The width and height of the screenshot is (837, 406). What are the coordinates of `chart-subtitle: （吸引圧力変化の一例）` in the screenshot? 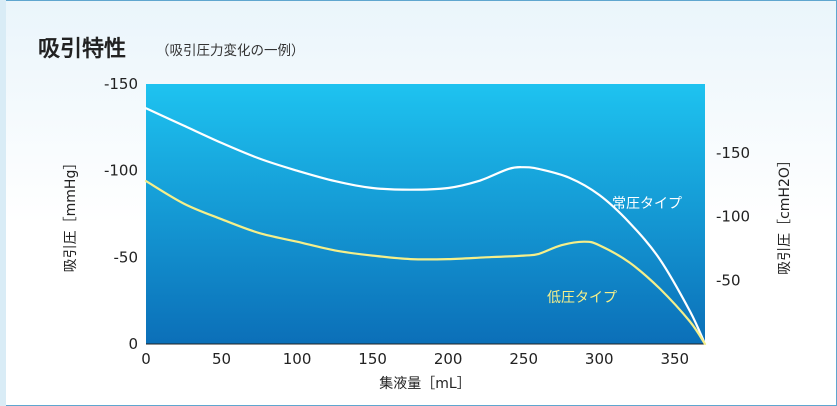 It's located at (230, 51).